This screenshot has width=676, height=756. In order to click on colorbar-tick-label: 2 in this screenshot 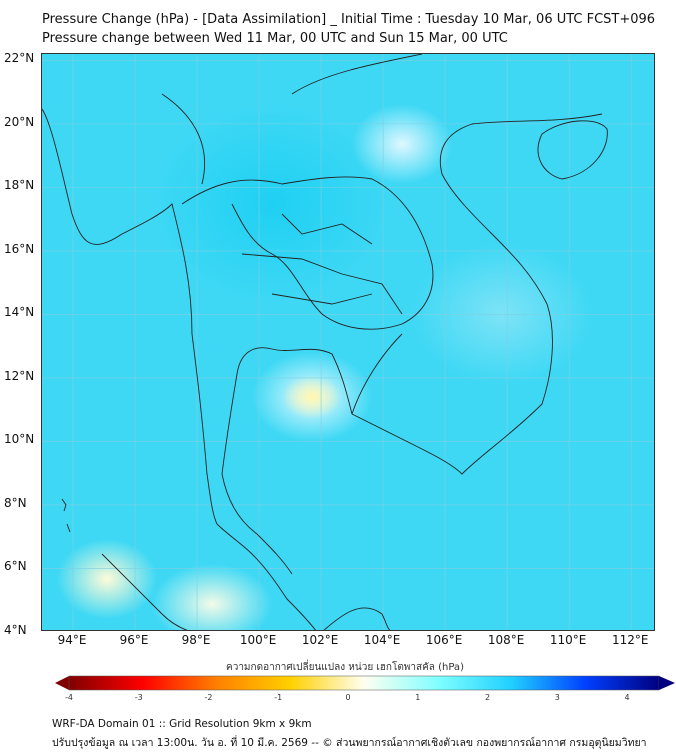, I will do `click(487, 697)`.